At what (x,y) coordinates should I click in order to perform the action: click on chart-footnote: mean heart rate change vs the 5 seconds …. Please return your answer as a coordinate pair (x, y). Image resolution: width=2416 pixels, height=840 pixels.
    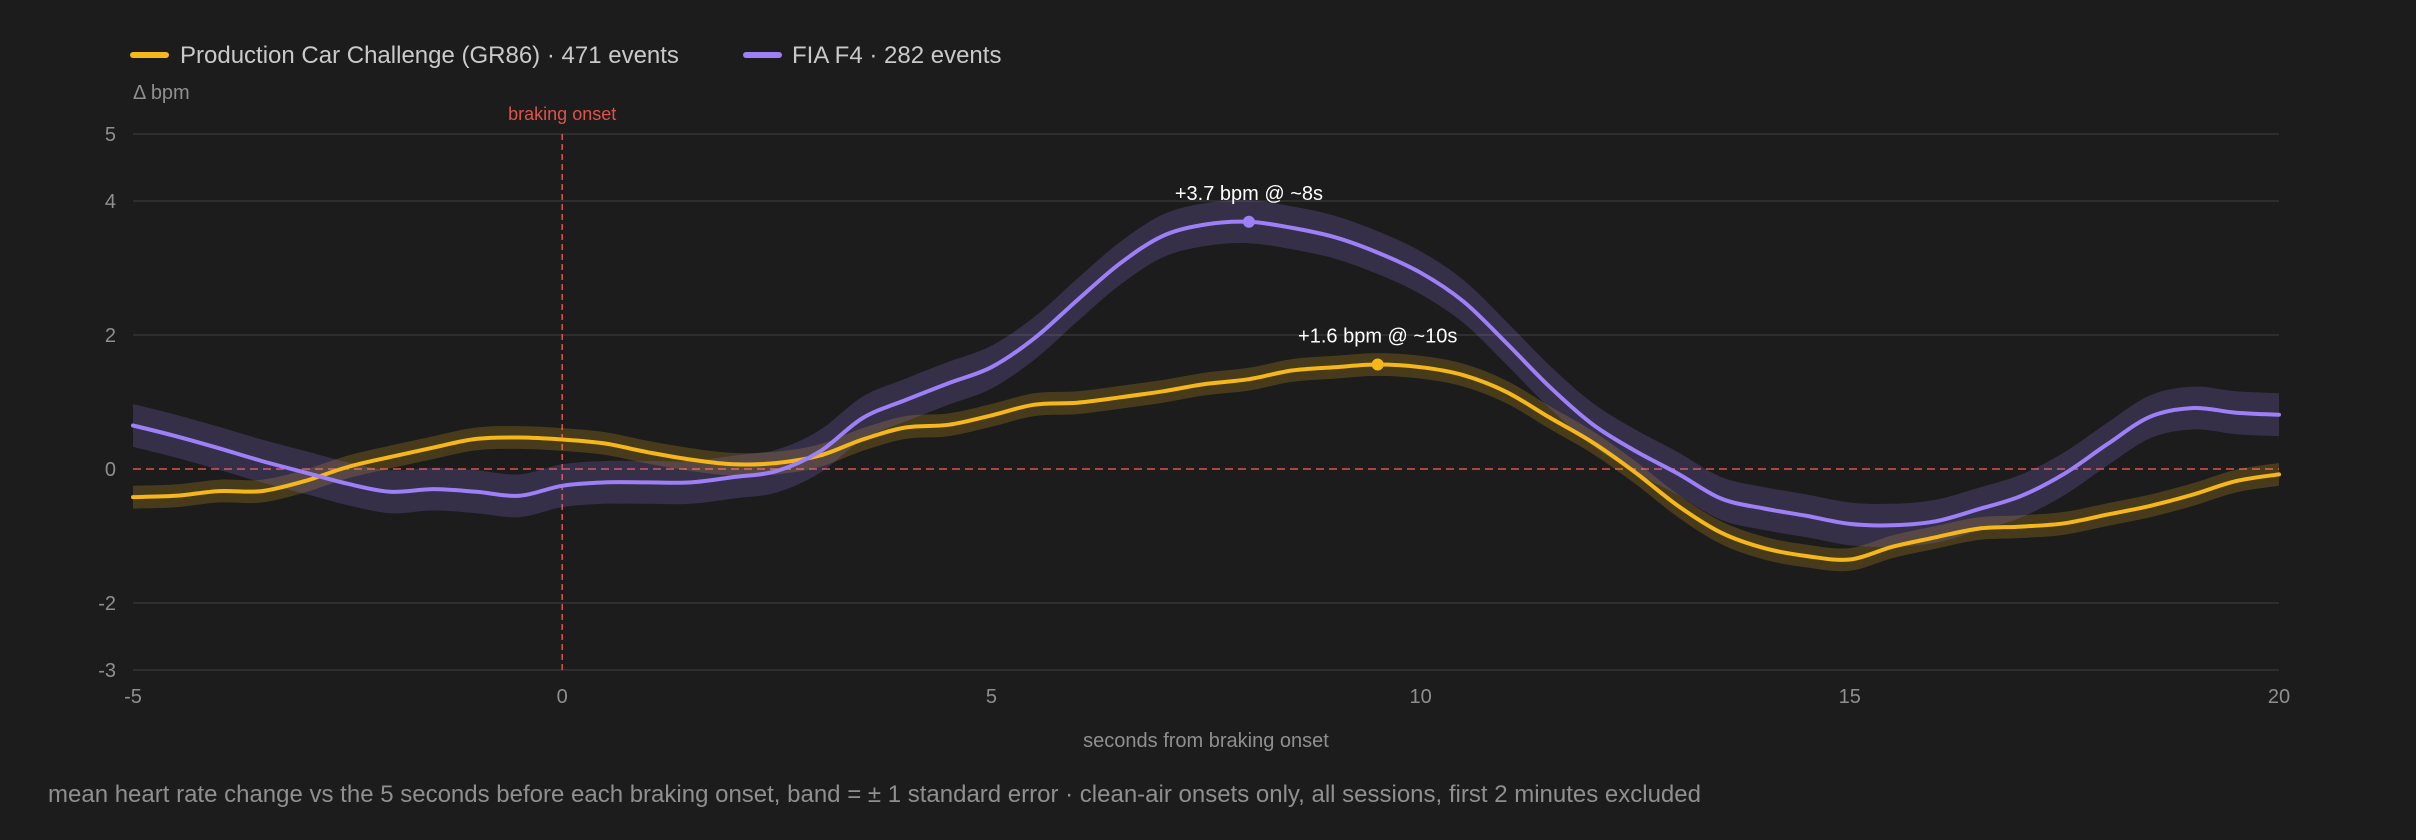
    Looking at the image, I should click on (874, 794).